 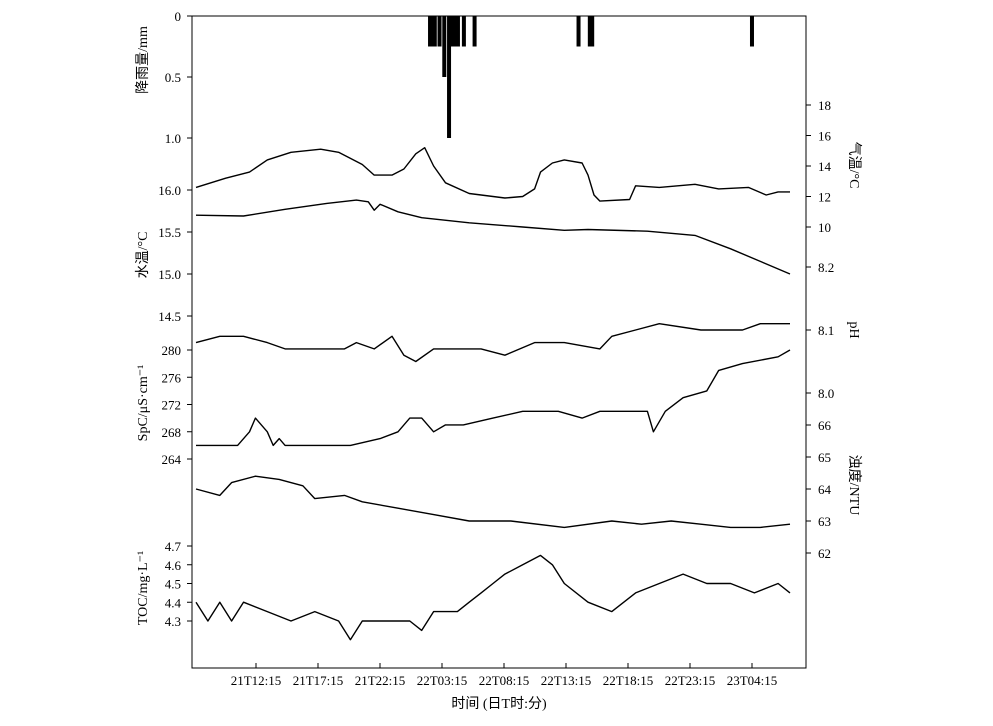 What do you see at coordinates (854, 485) in the screenshot?
I see `turbidity-axis-label: 浊度/NTU` at bounding box center [854, 485].